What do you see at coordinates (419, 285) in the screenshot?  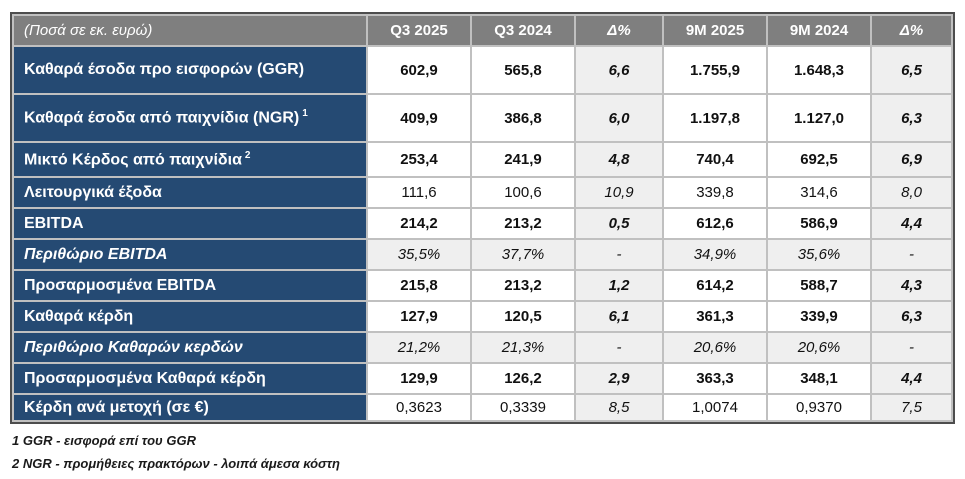 I see `value-cell: 215,8` at bounding box center [419, 285].